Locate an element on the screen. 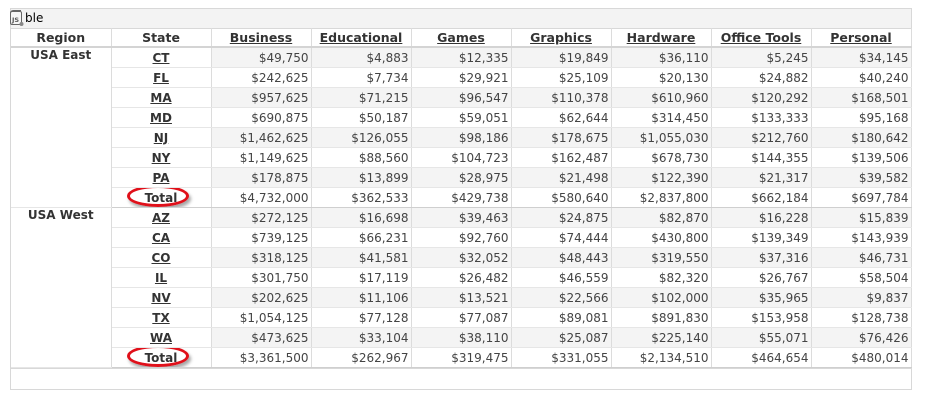 This screenshot has height=404, width=925. value-cell: $32,052 is located at coordinates (461, 257).